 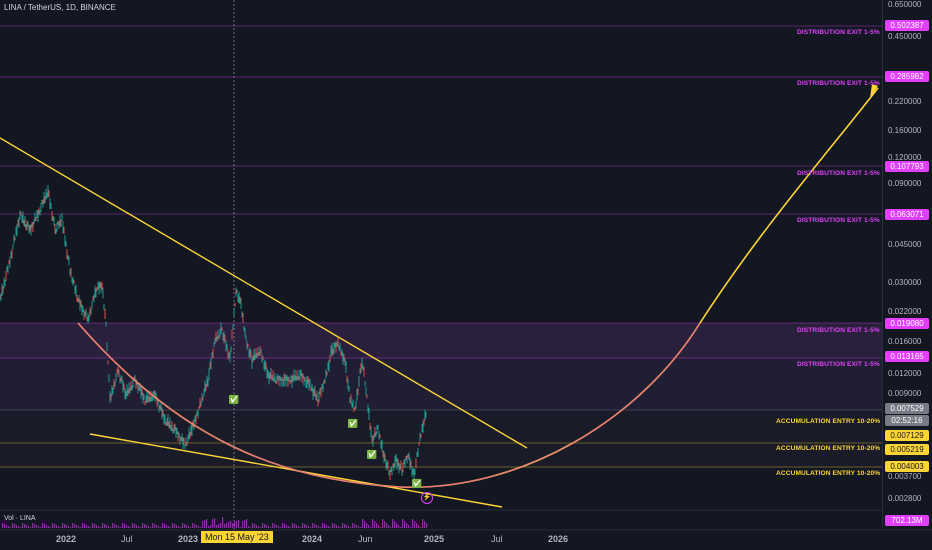 What do you see at coordinates (427, 498) in the screenshot?
I see `lightning-icon: ⚡` at bounding box center [427, 498].